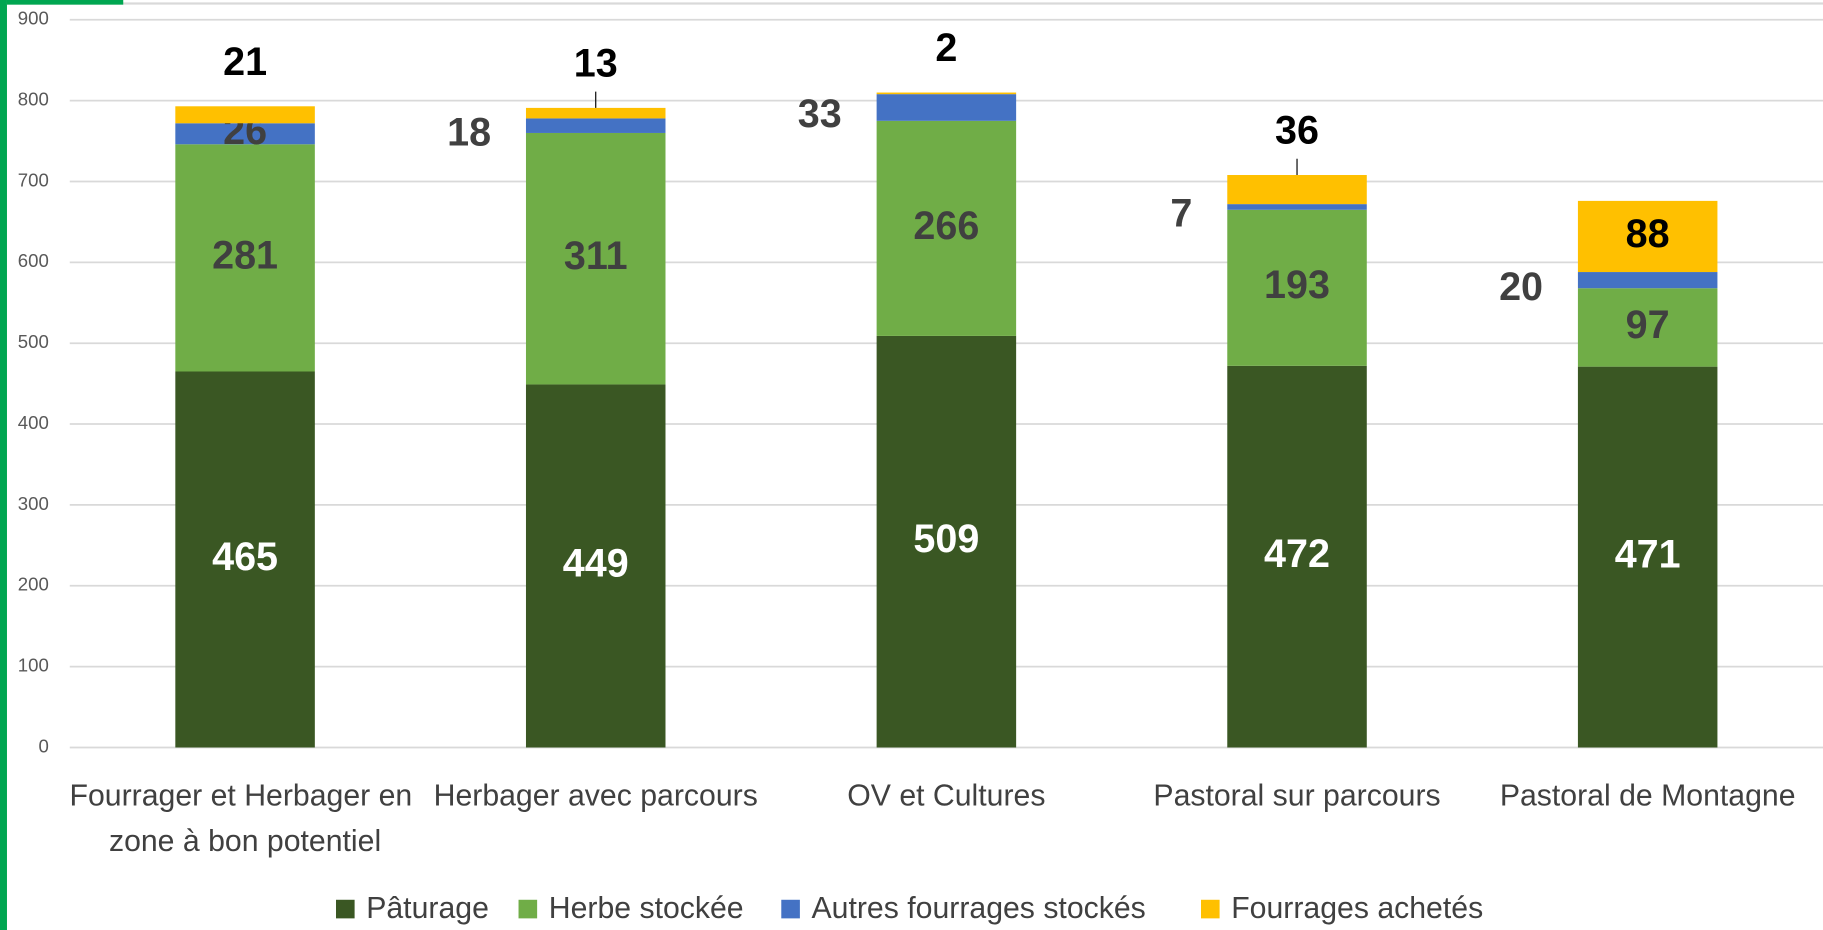 This screenshot has width=1823, height=930. What do you see at coordinates (820, 114) in the screenshot?
I see `data-label: 33` at bounding box center [820, 114].